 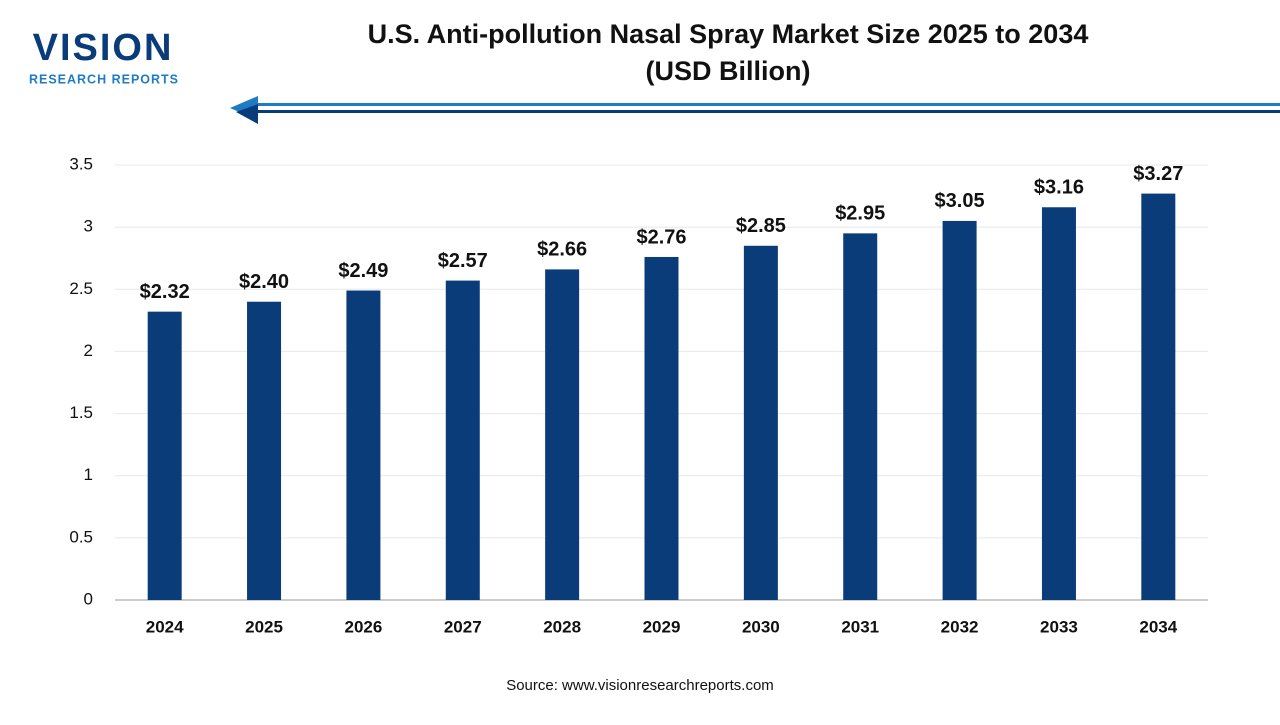 What do you see at coordinates (761, 226) in the screenshot?
I see `value-label: $2.85` at bounding box center [761, 226].